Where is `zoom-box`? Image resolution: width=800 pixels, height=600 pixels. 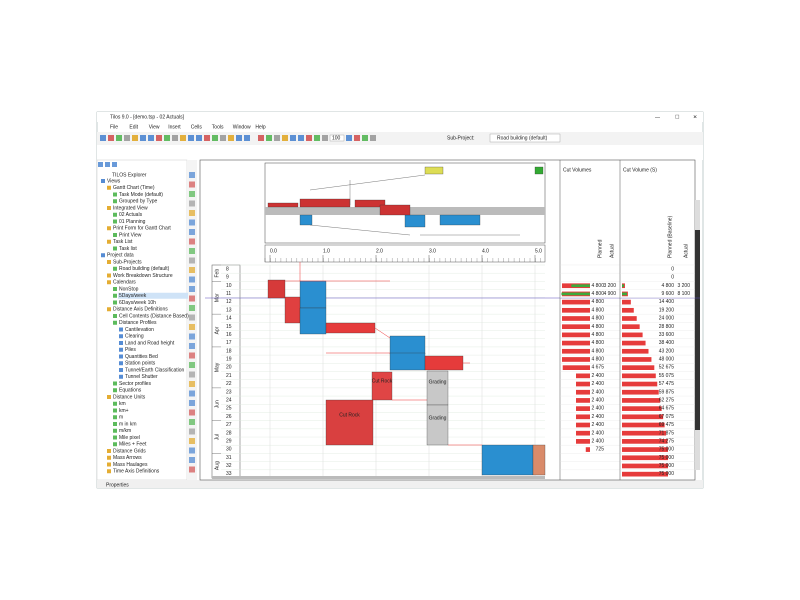
zoom-box is located at coordinates (337, 138).